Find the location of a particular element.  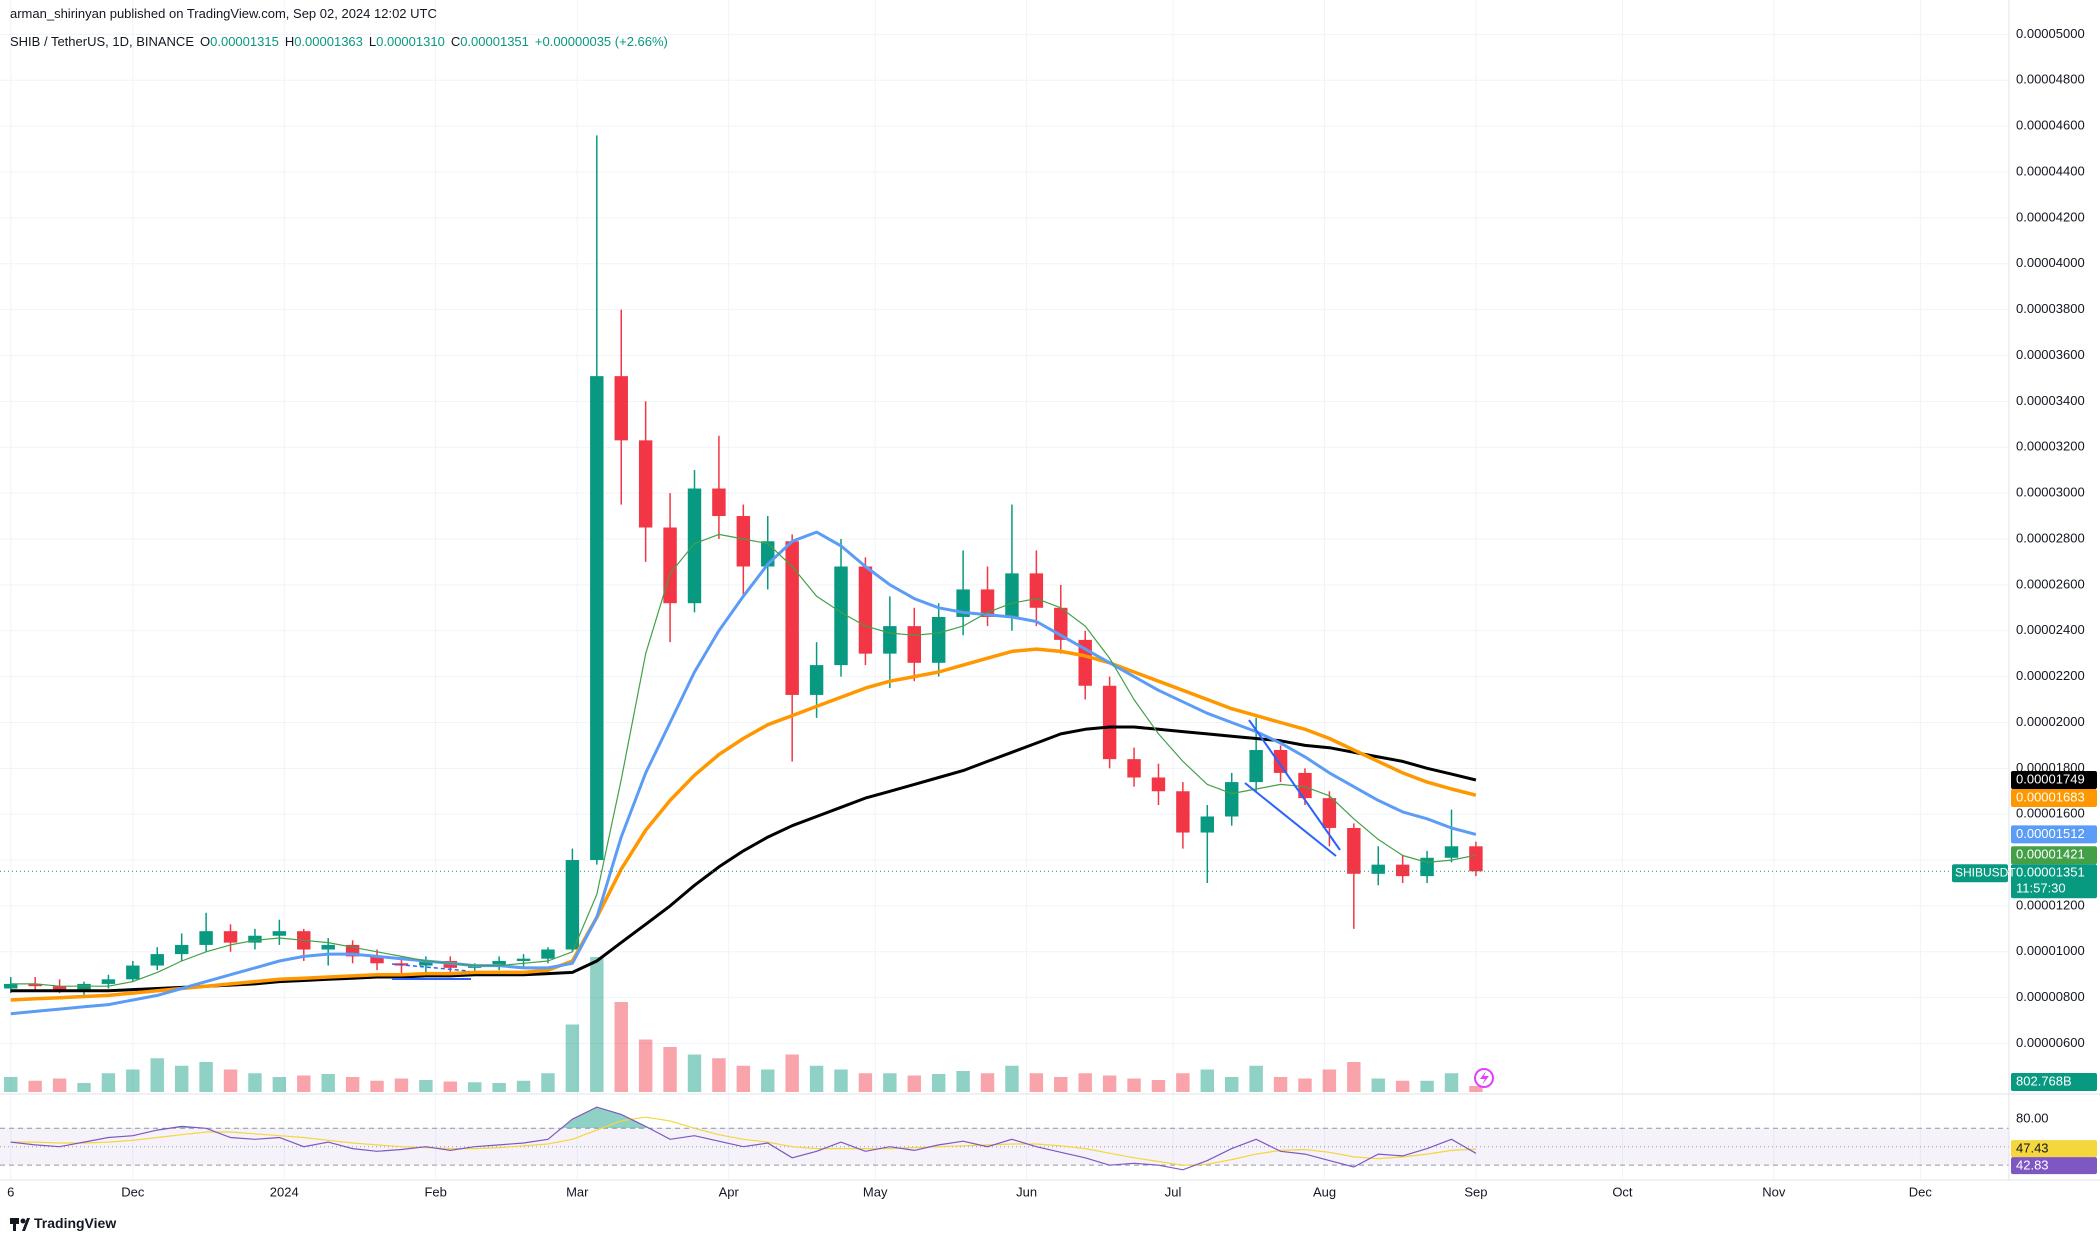

last-price-label-box is located at coordinates (2054, 881).